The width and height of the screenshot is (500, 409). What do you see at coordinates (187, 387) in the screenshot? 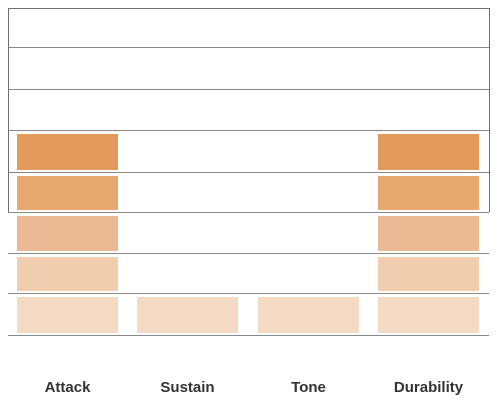
I see `category-label-sustain: Sustain` at bounding box center [187, 387].